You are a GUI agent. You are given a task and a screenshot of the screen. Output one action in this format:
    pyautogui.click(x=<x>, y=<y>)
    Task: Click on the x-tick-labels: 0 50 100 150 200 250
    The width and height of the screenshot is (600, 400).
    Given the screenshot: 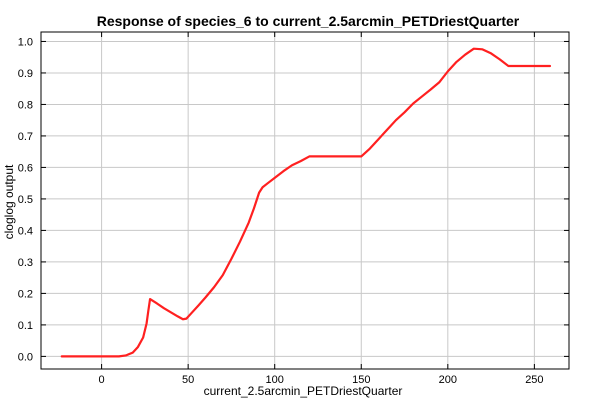 What is the action you would take?
    pyautogui.click(x=321, y=380)
    